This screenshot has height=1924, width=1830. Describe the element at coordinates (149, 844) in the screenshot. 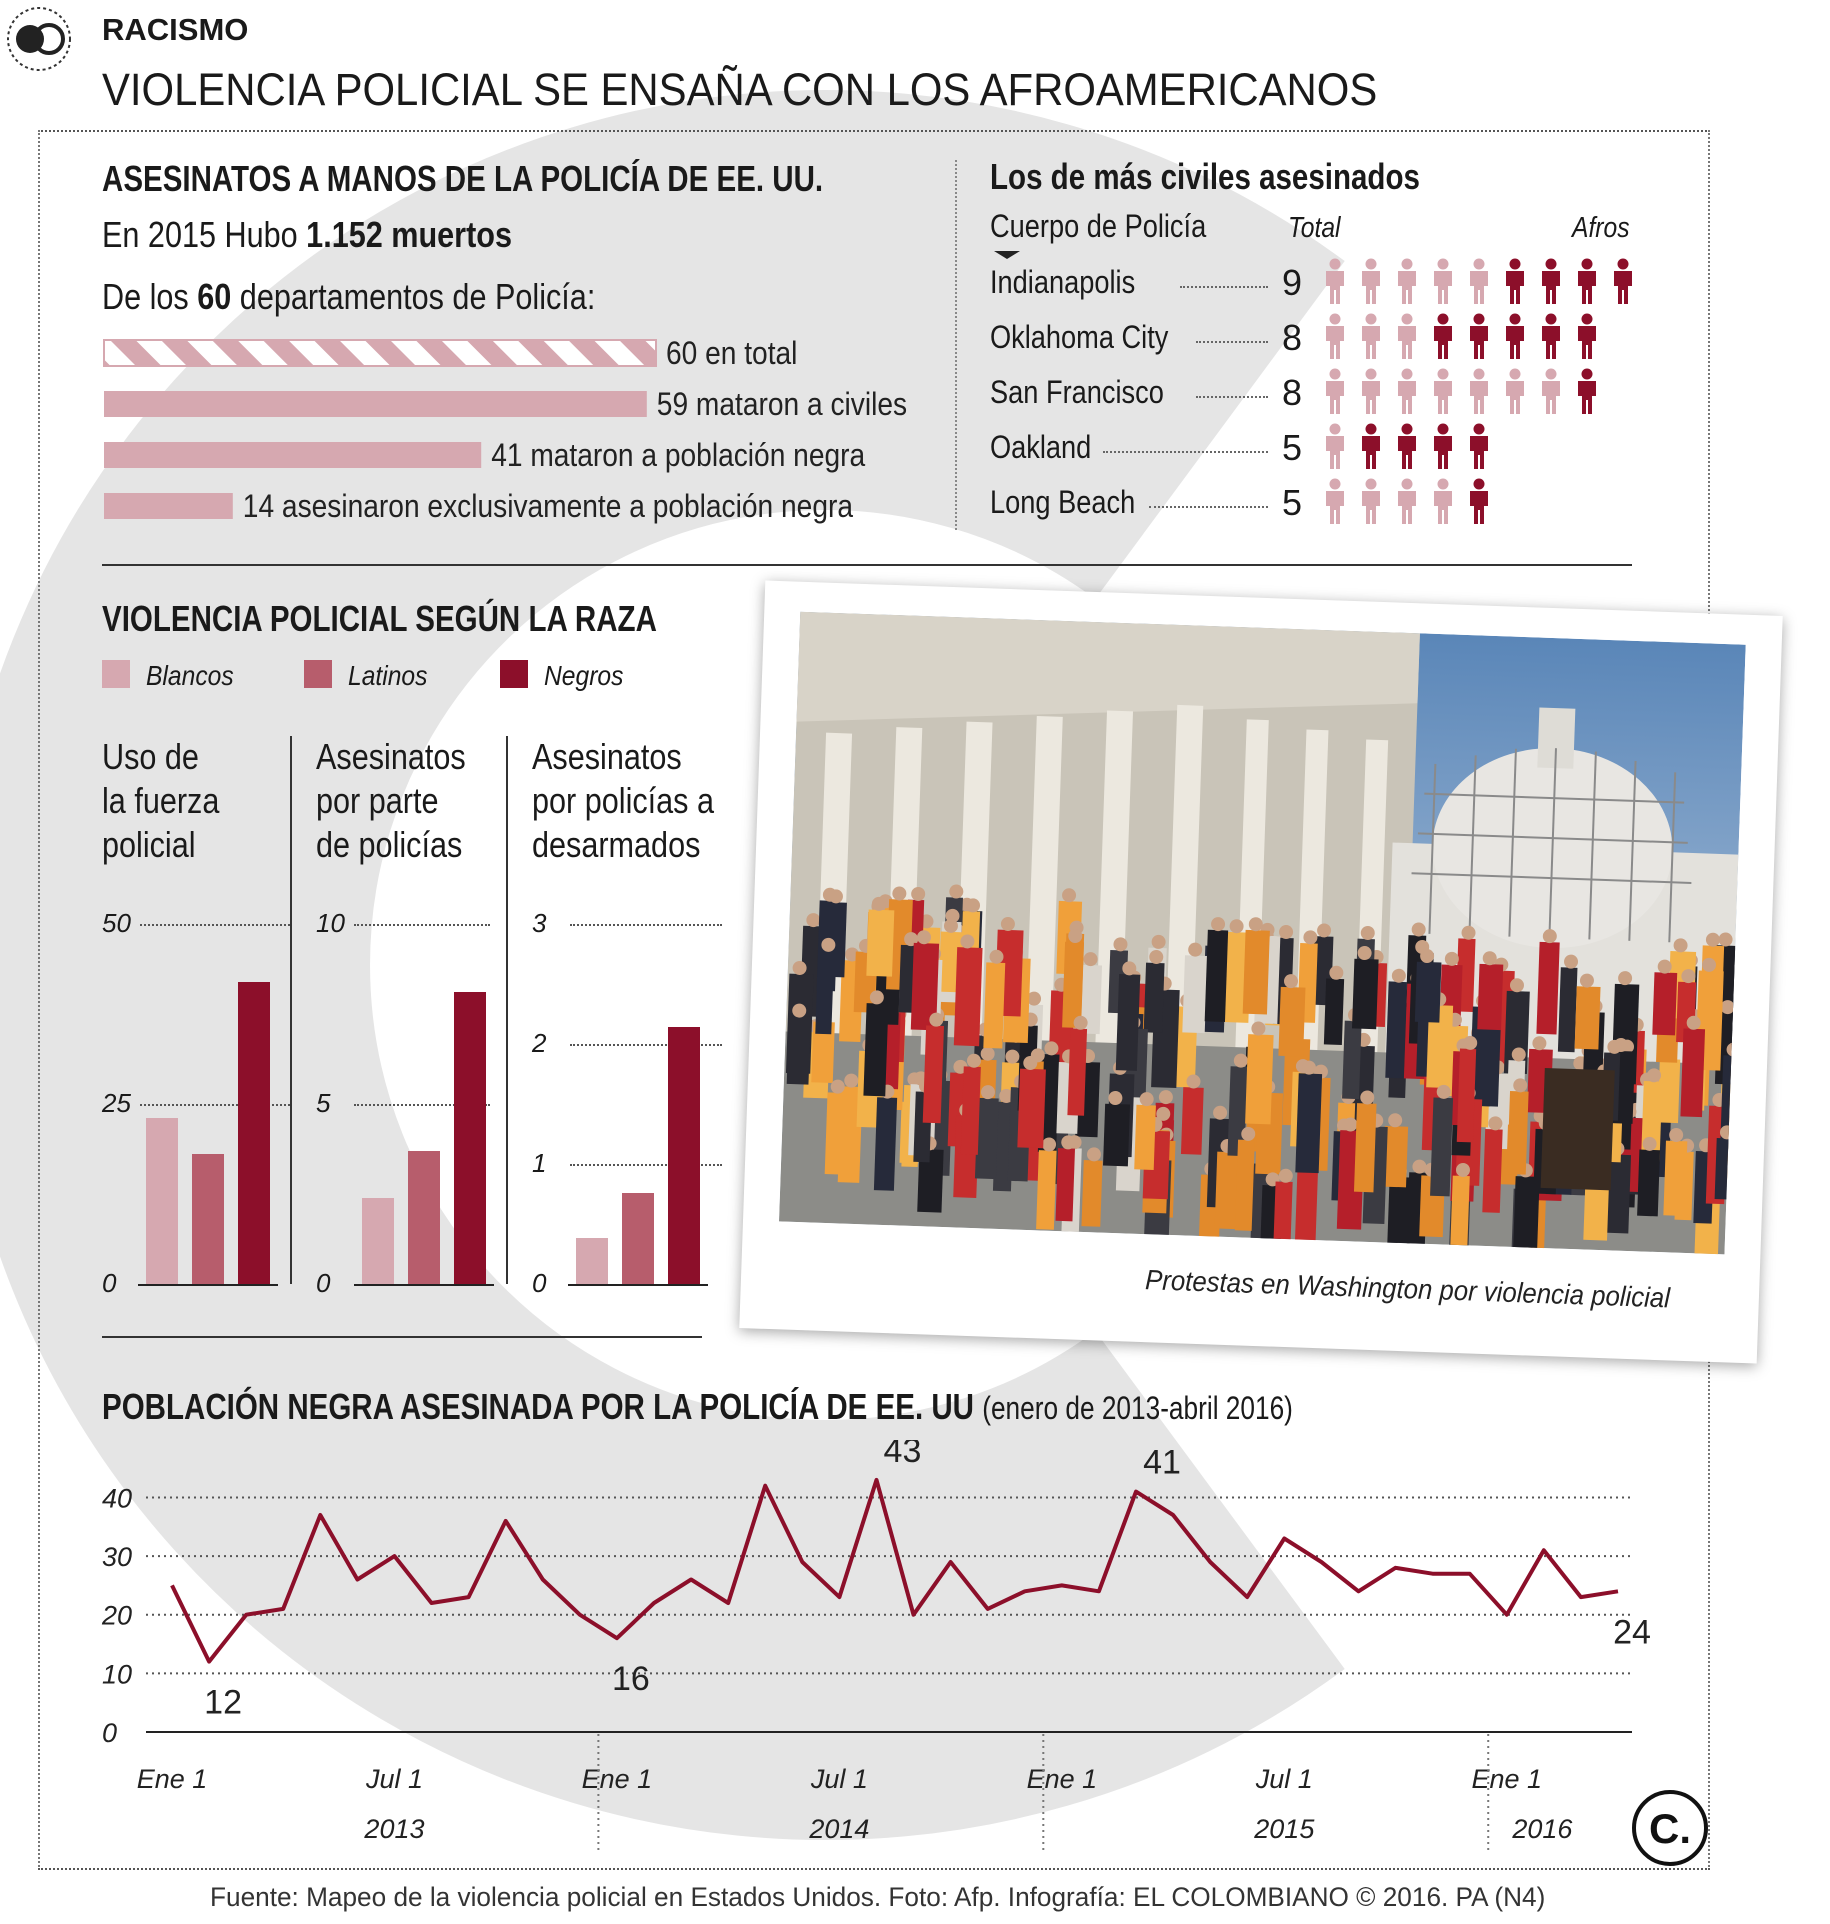

I see `race-panel-title: policial` at that location.